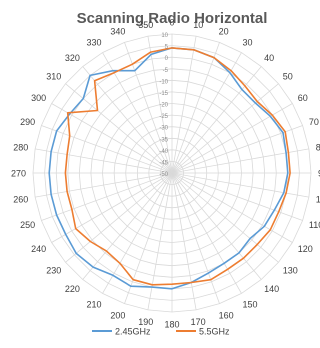  Describe the element at coordinates (163, 163) in the screenshot. I see `radial-tick-label: -45` at that location.